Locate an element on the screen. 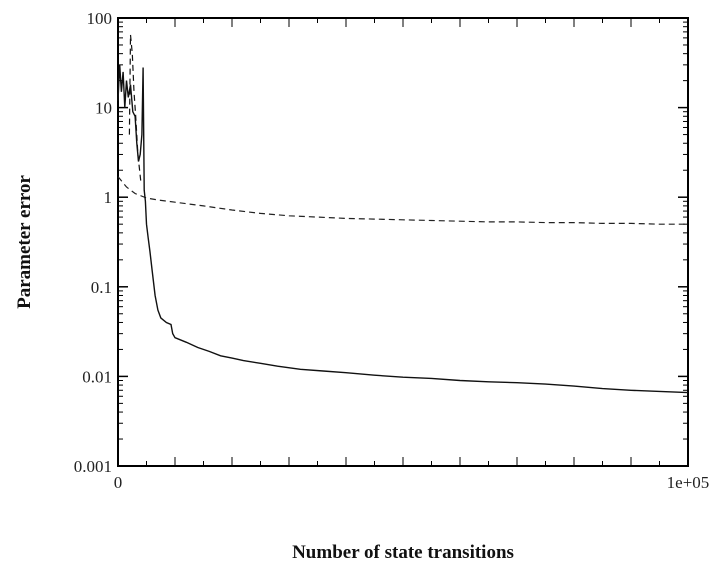  y-axis-title: Parameter error is located at coordinates (24, 242).